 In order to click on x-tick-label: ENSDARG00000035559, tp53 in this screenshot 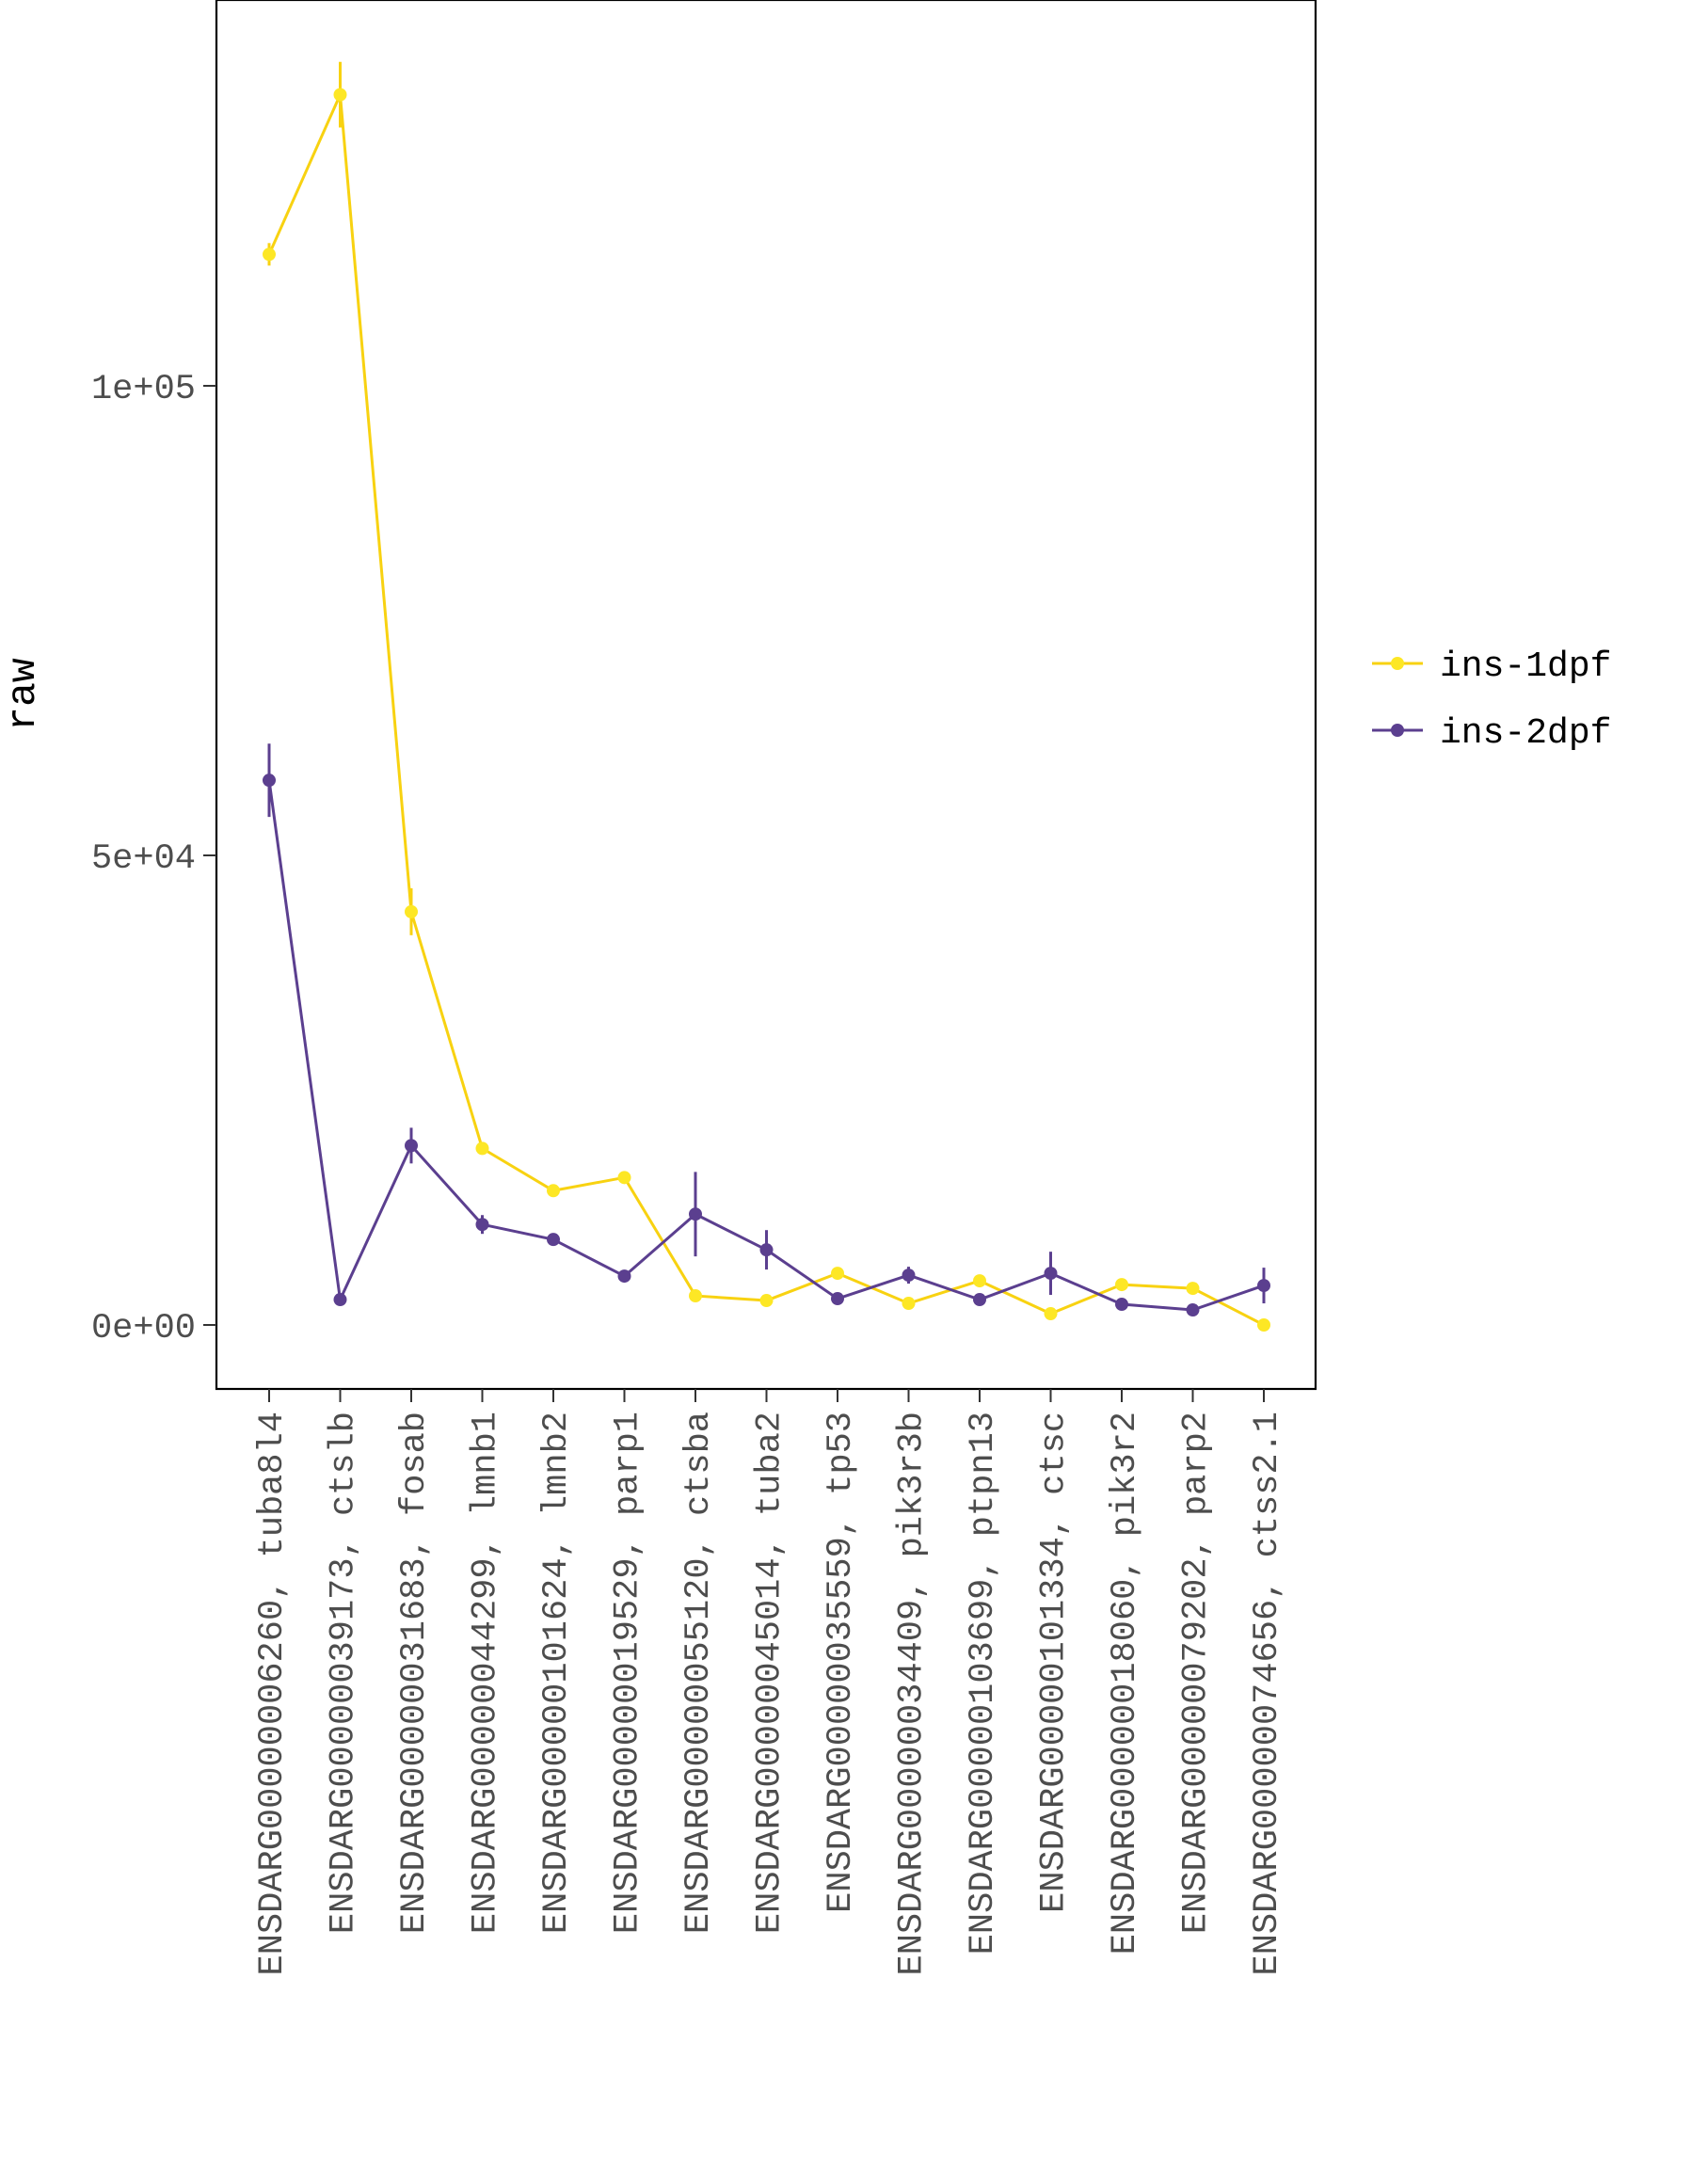, I will do `click(841, 1662)`.